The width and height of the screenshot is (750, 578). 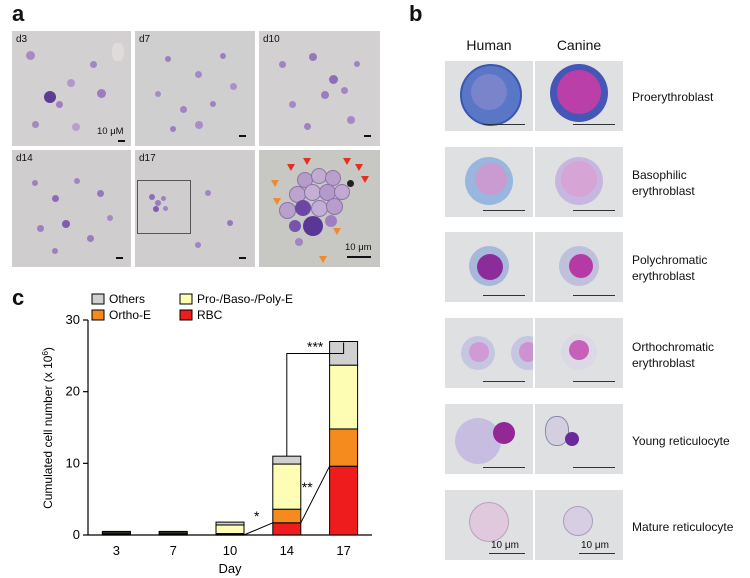 I want to click on stage-label-young-reticulocyte: Young reticulocyte, so click(x=681, y=441).